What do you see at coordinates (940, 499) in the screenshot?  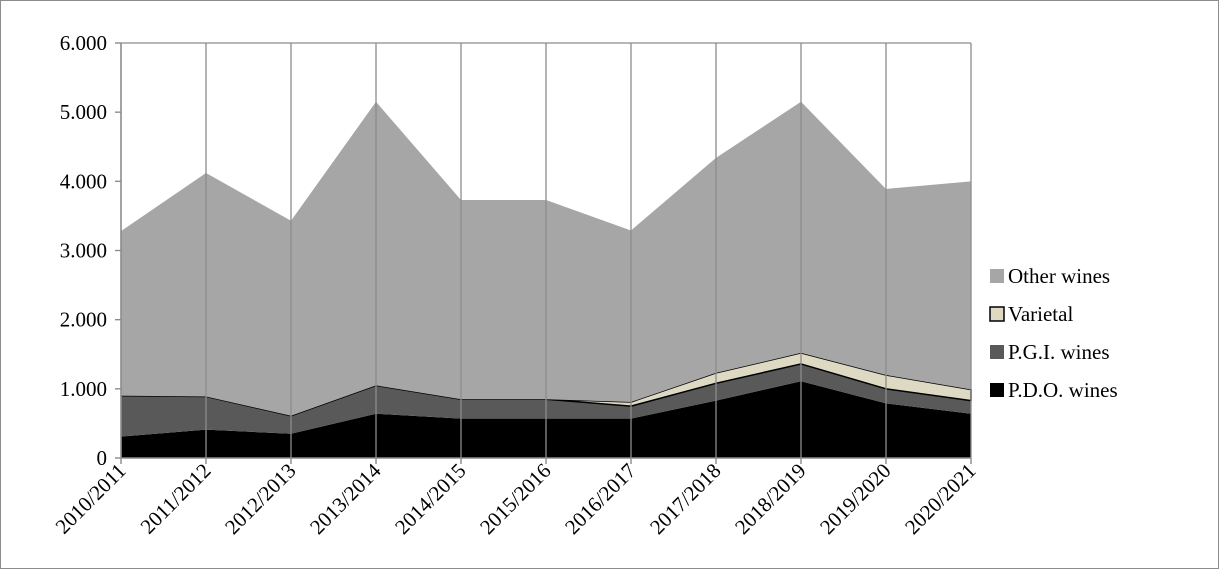 I see `x-tick-label: 2020/2021` at bounding box center [940, 499].